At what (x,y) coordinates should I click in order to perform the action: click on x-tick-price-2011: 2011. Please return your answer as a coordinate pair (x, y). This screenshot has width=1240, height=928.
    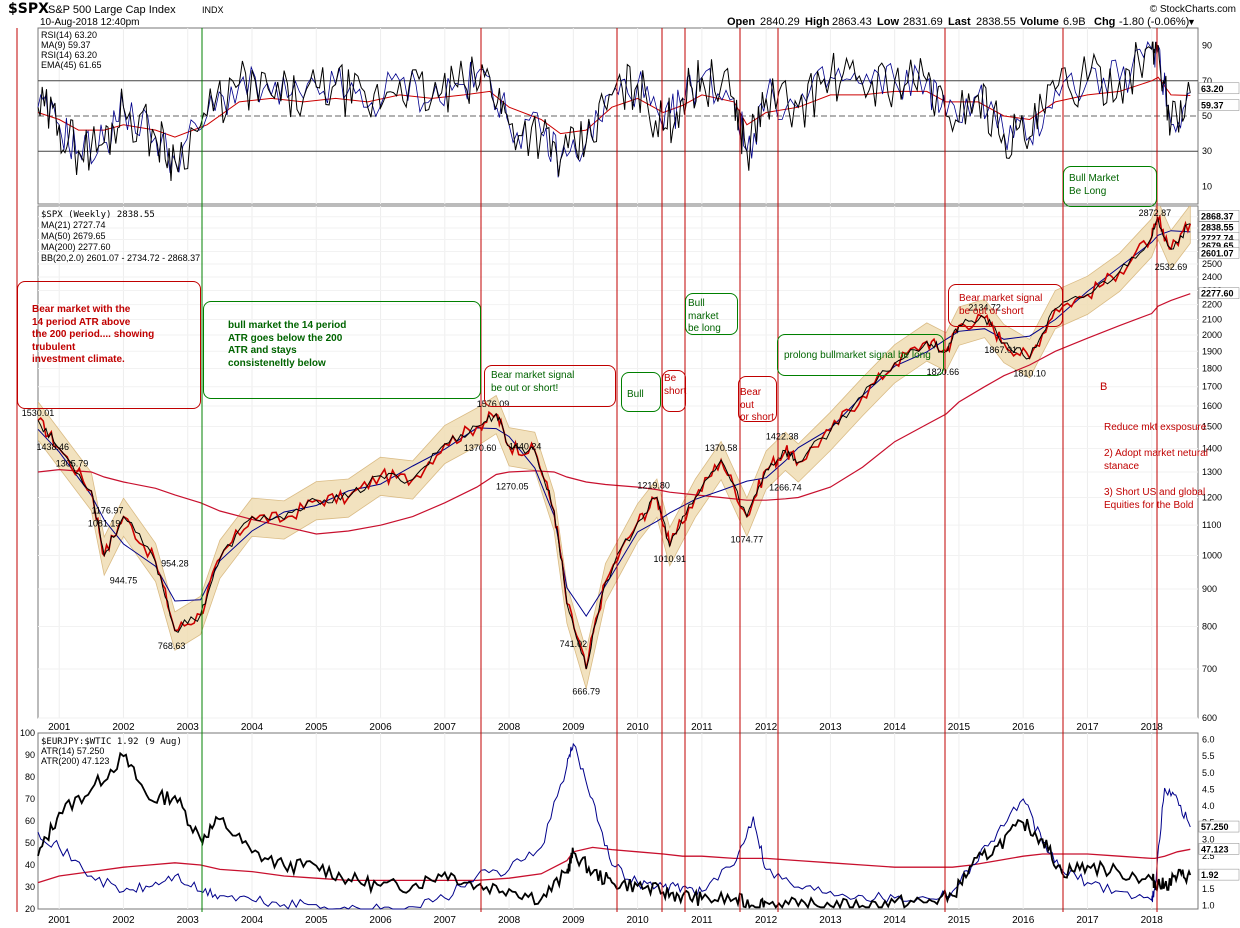
    Looking at the image, I should click on (702, 727).